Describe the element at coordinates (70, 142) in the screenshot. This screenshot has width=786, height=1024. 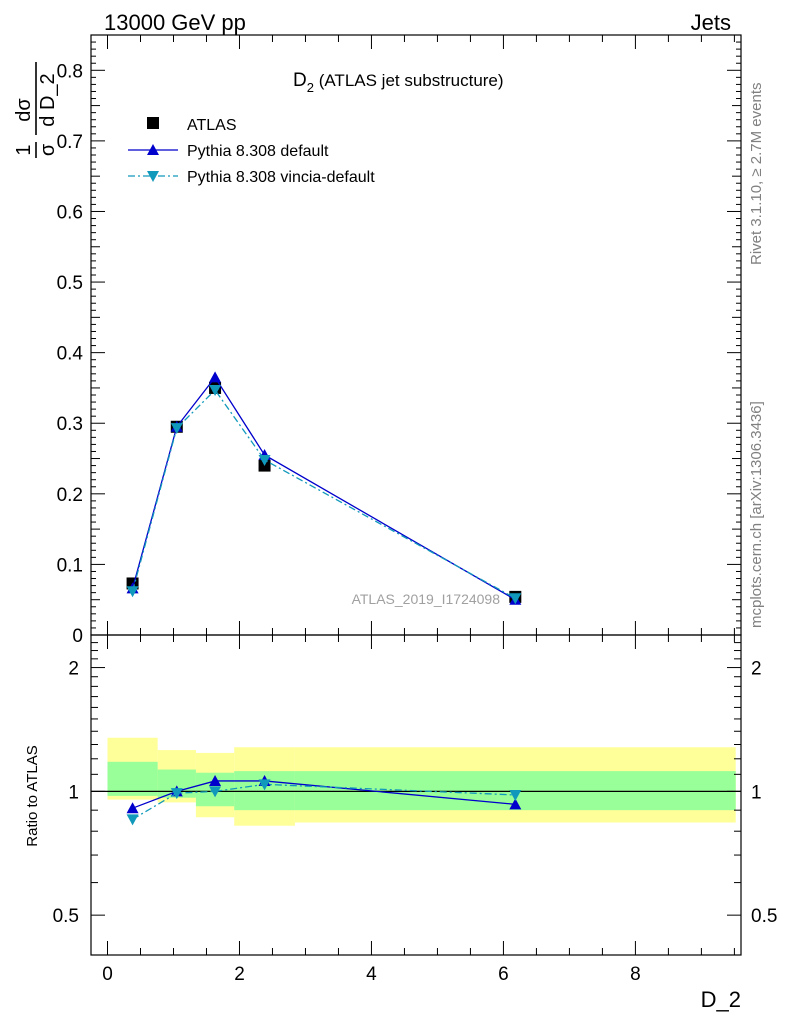
I see `main-y-tick-label: 0.7` at that location.